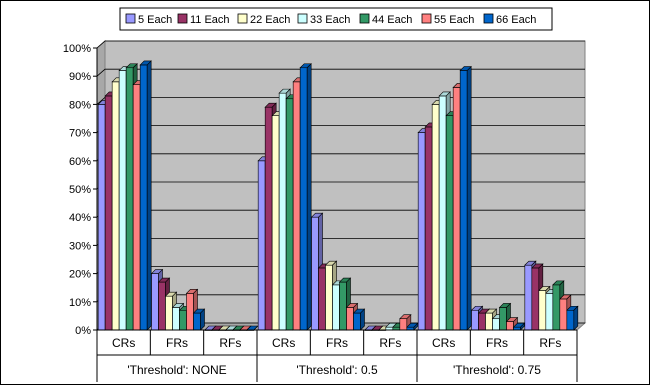 This screenshot has width=650, height=390. What do you see at coordinates (210, 20) in the screenshot?
I see `legend-label: 11 Each` at bounding box center [210, 20].